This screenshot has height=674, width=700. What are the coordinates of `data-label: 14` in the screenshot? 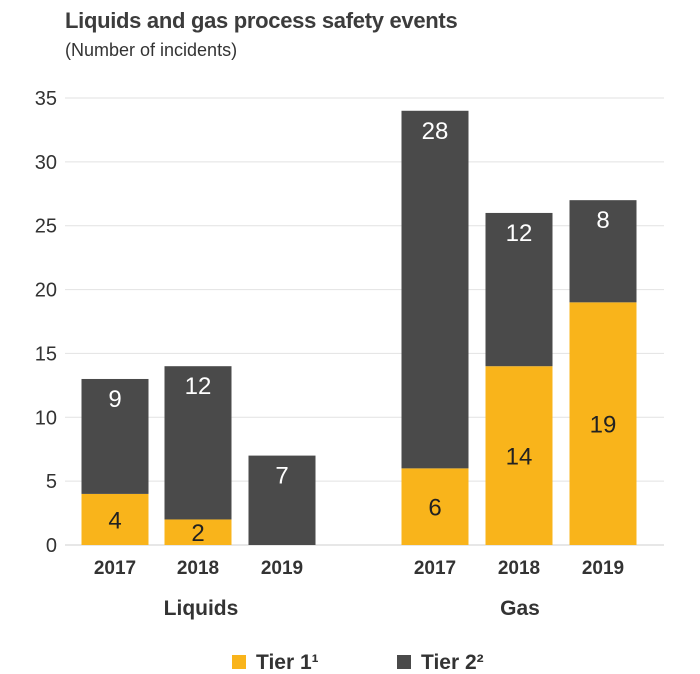 It's located at (519, 457).